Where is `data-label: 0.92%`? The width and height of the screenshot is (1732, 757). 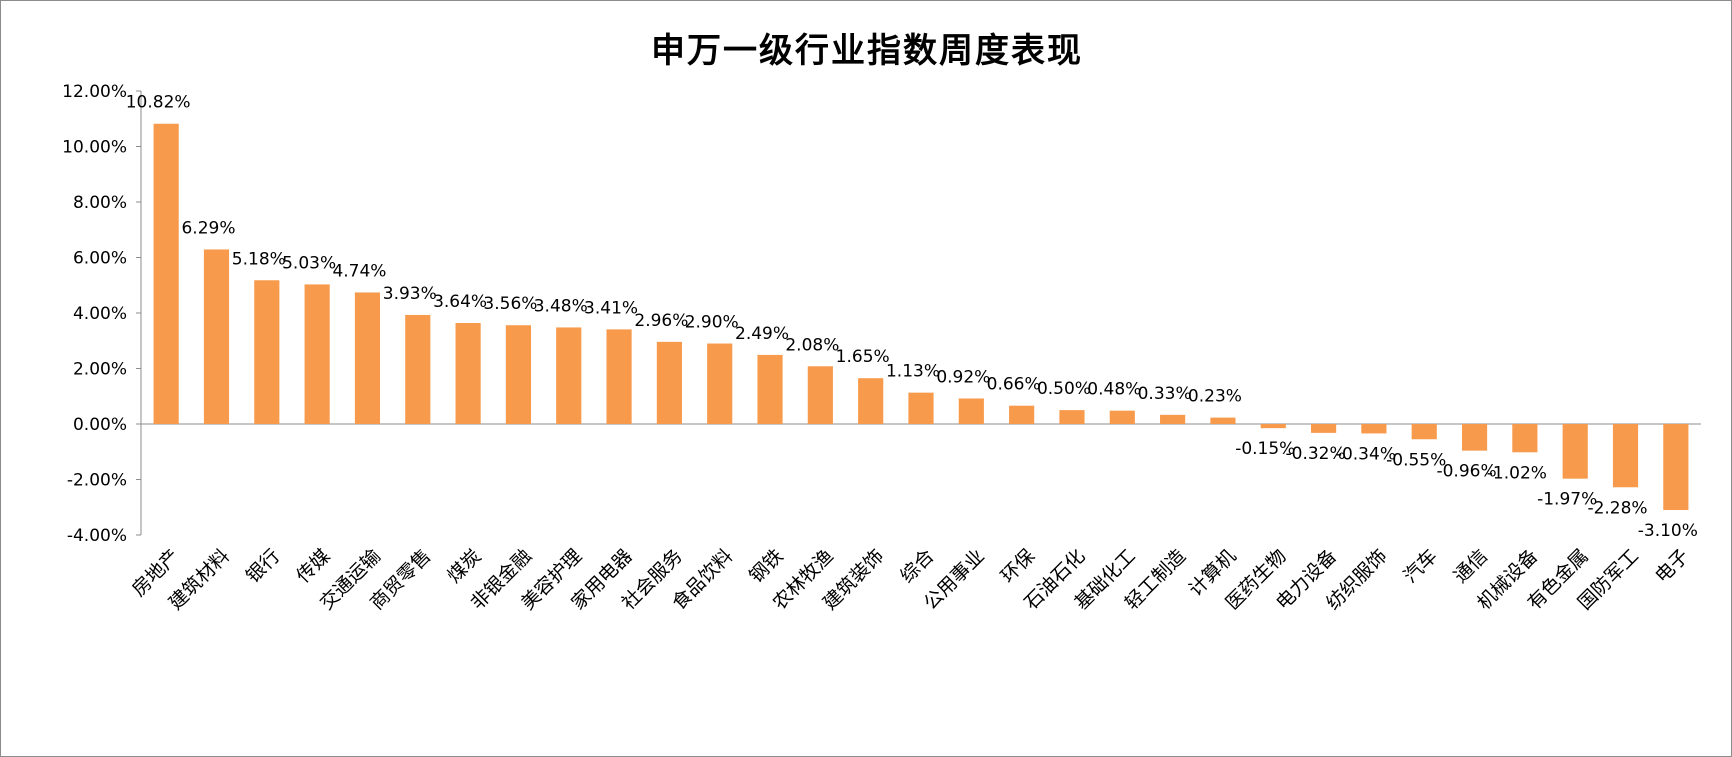 data-label: 0.92% is located at coordinates (963, 377).